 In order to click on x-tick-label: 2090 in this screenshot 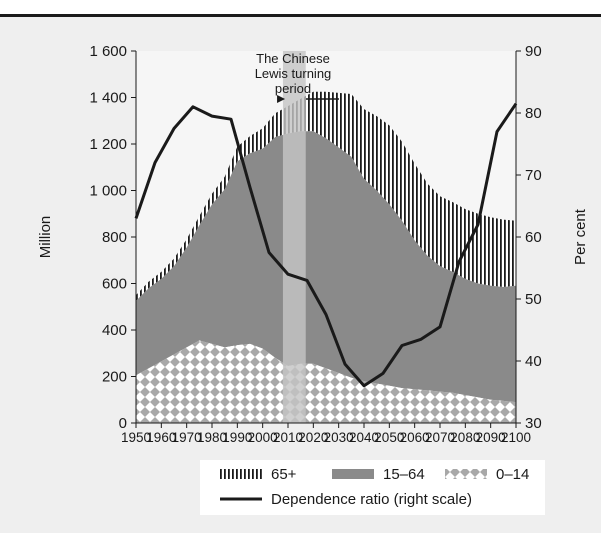, I will do `click(491, 437)`.